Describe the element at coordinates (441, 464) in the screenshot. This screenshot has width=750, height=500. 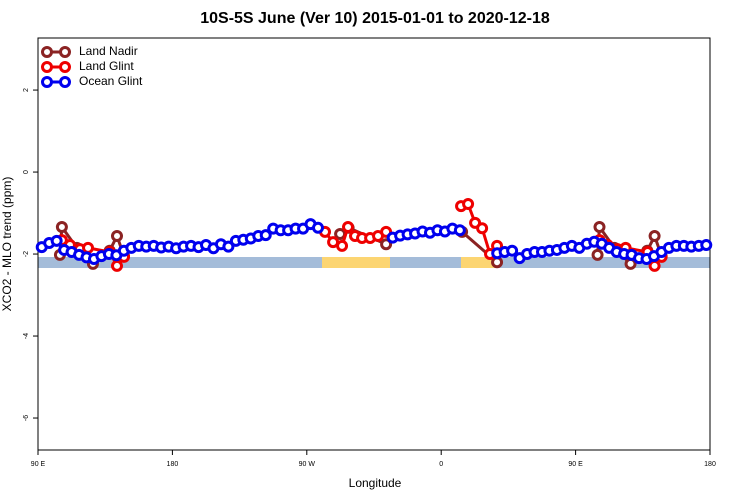
I see `x-tick-label: 0` at that location.